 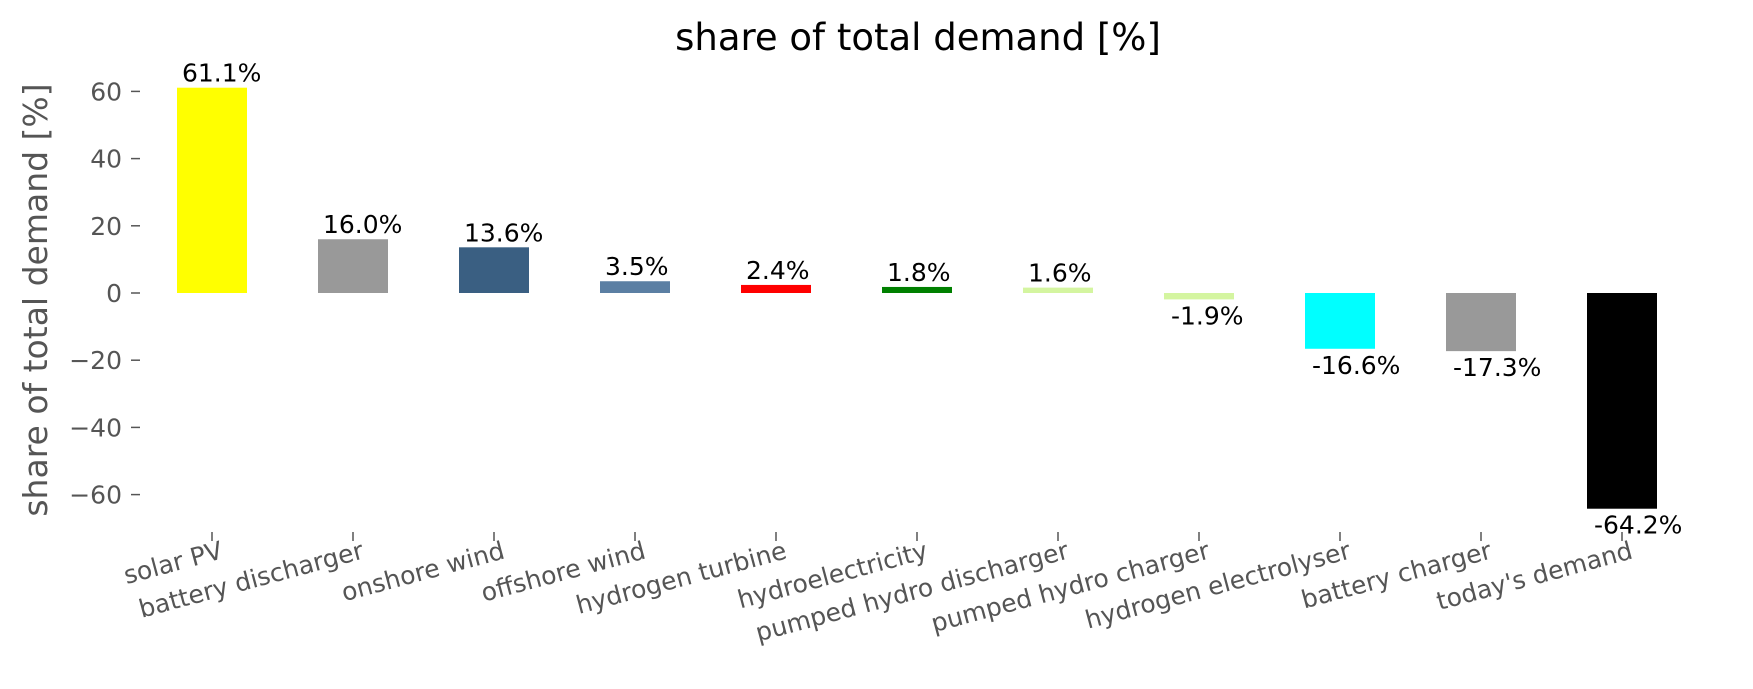 What do you see at coordinates (95, 495) in the screenshot?
I see `y-tick-label: −60` at bounding box center [95, 495].